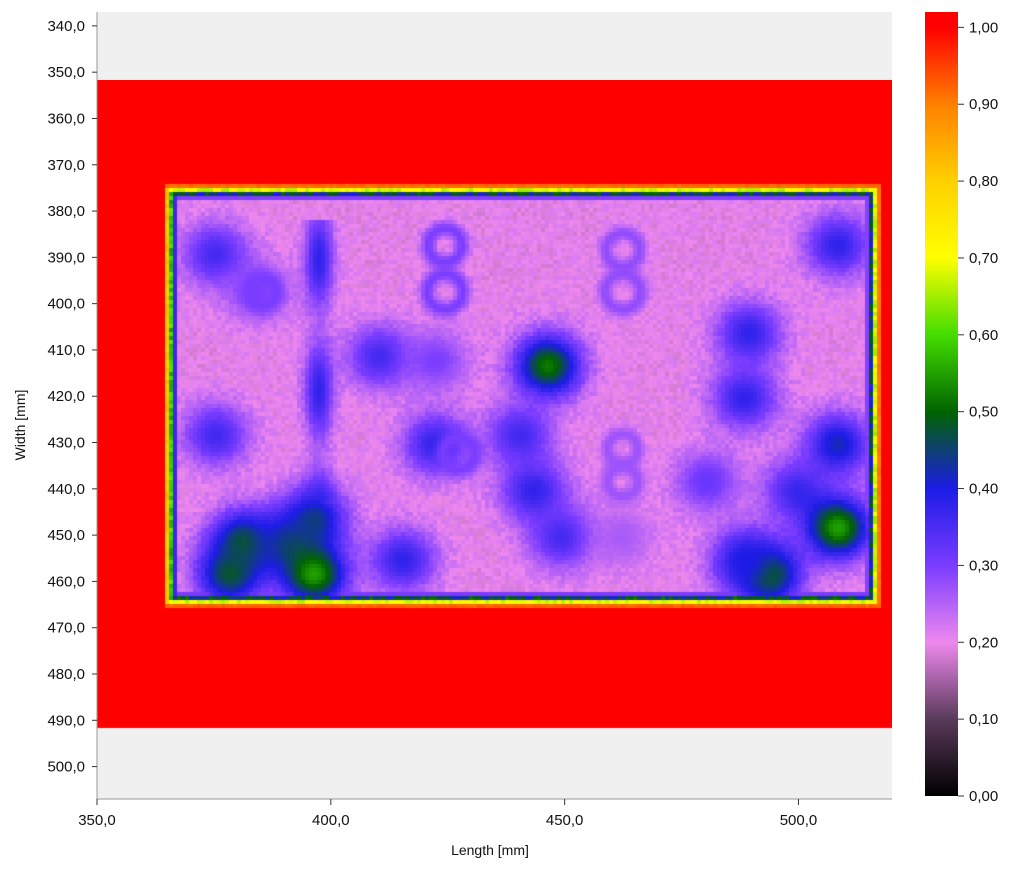  Describe the element at coordinates (66, 304) in the screenshot. I see `y-tick-label: 400,0` at that location.